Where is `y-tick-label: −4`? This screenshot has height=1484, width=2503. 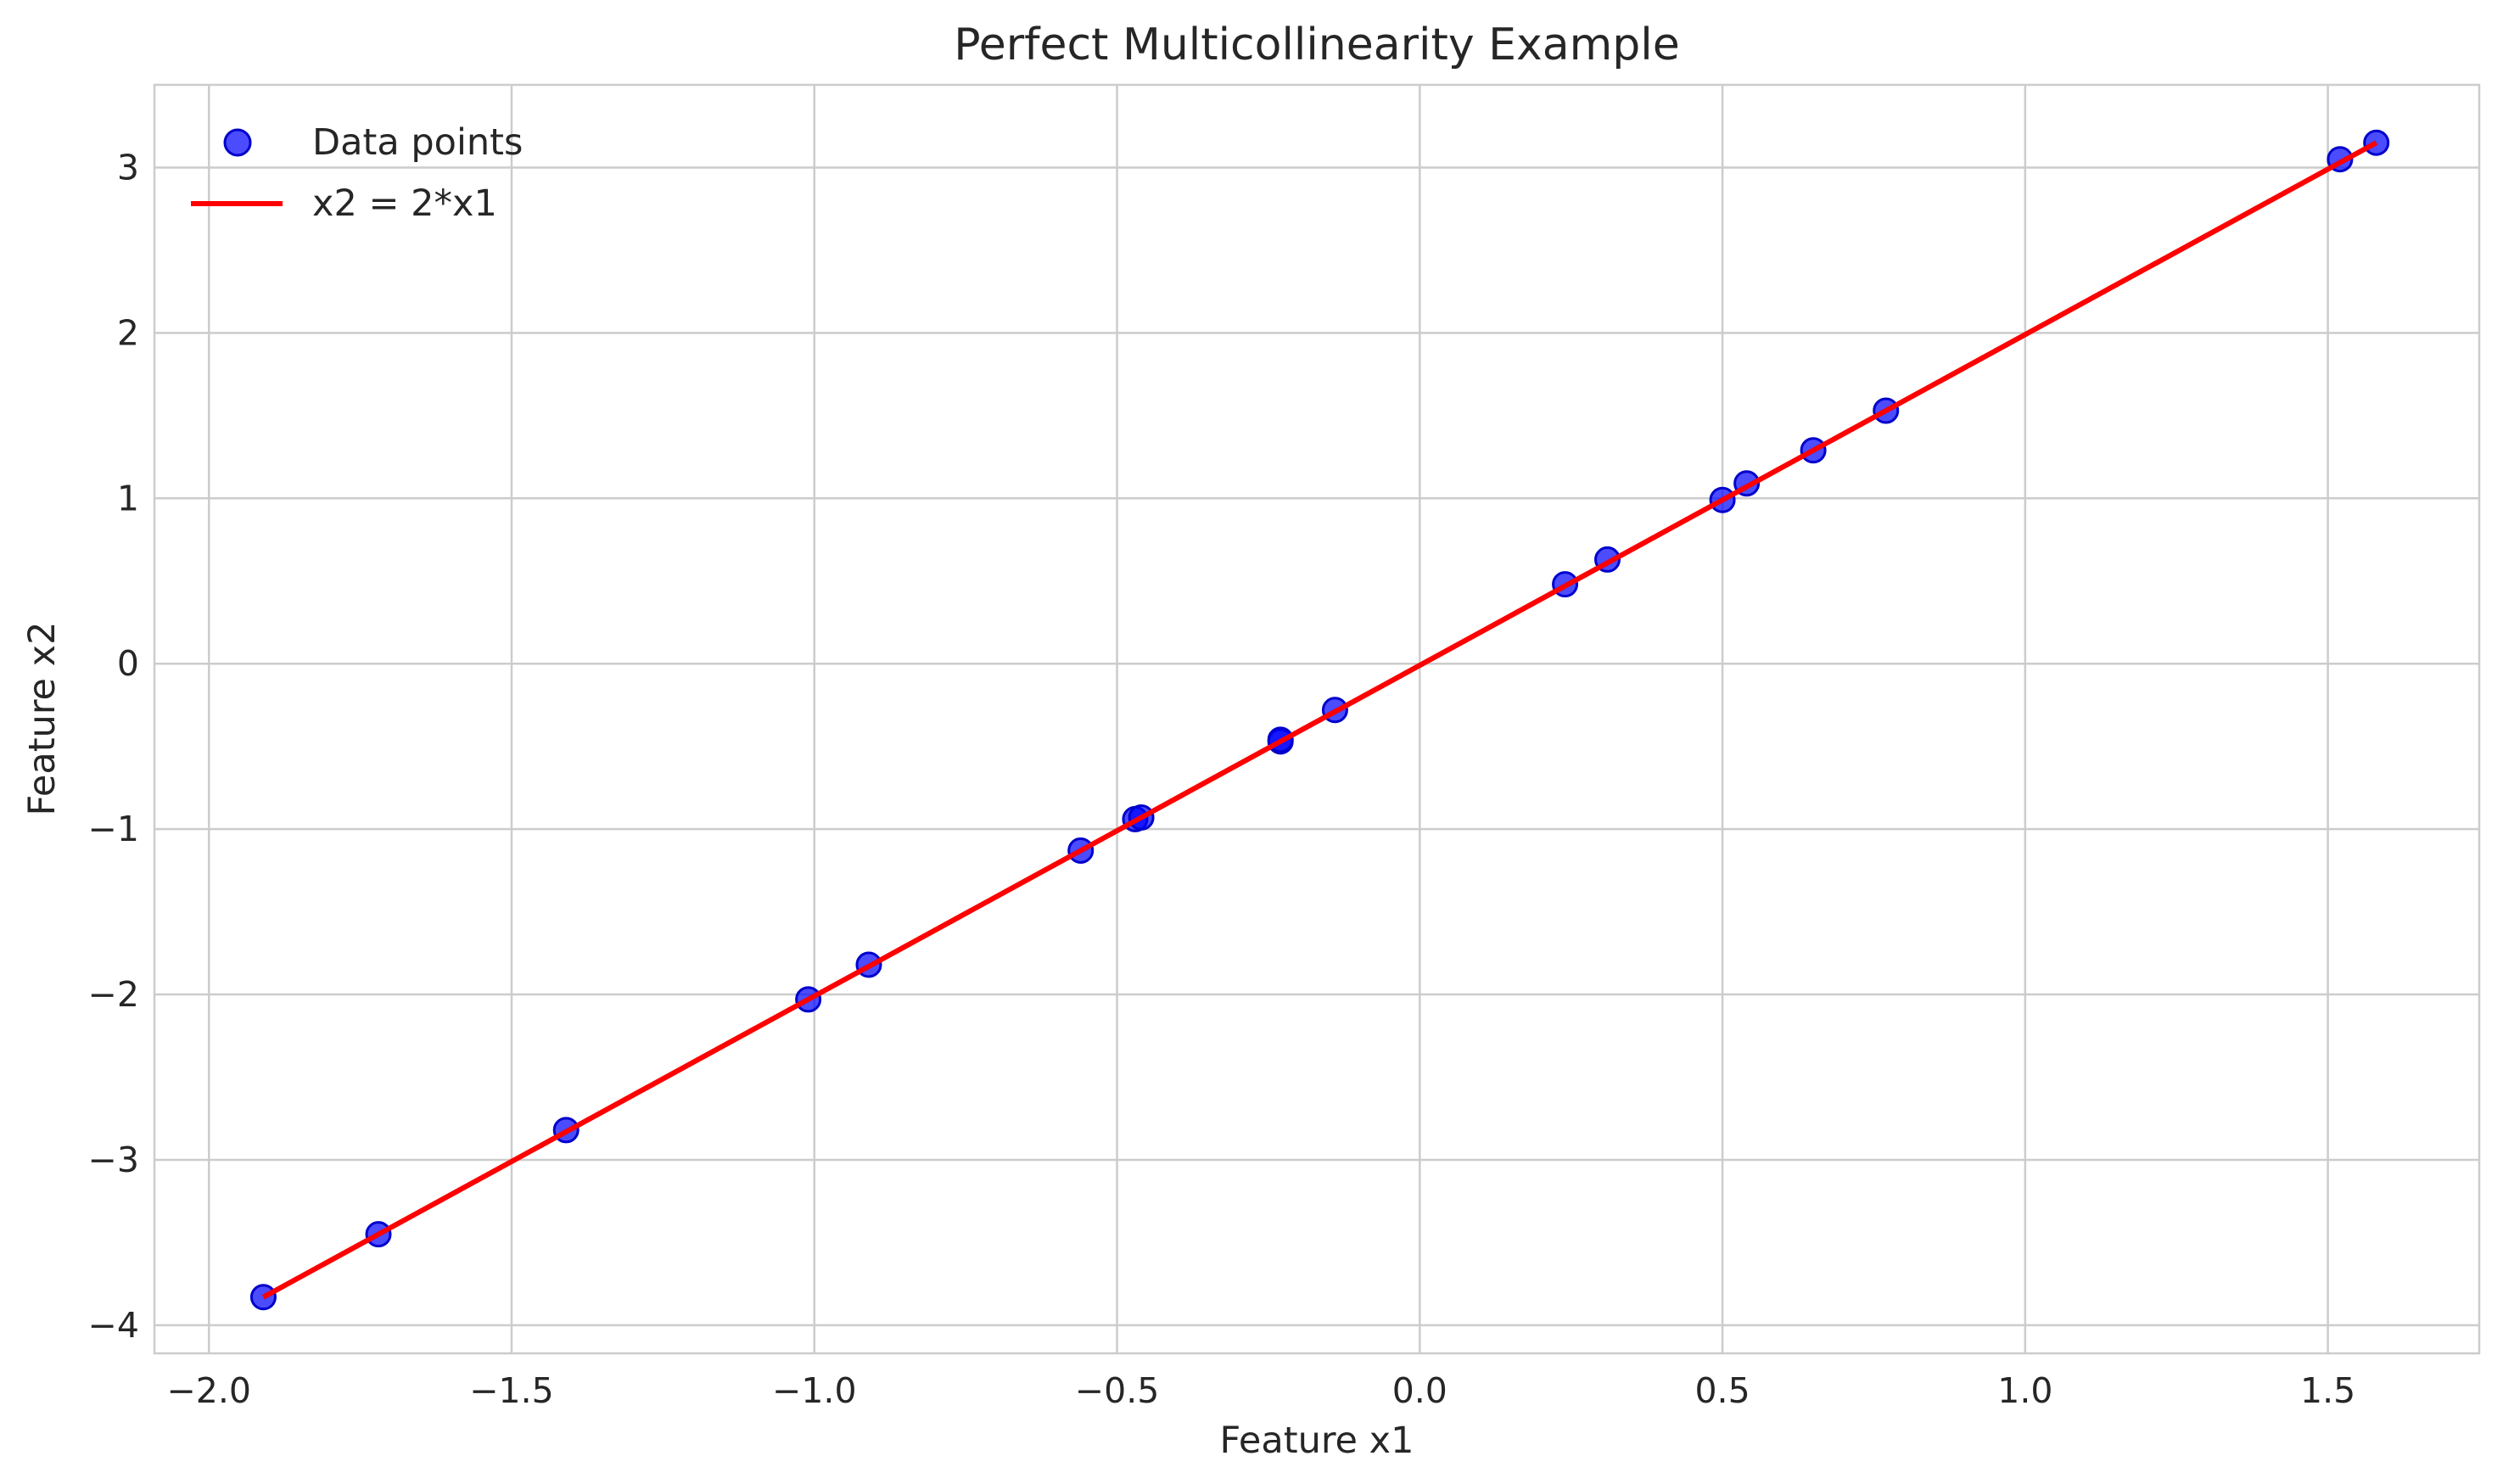
y-tick-label: −4 is located at coordinates (113, 1326).